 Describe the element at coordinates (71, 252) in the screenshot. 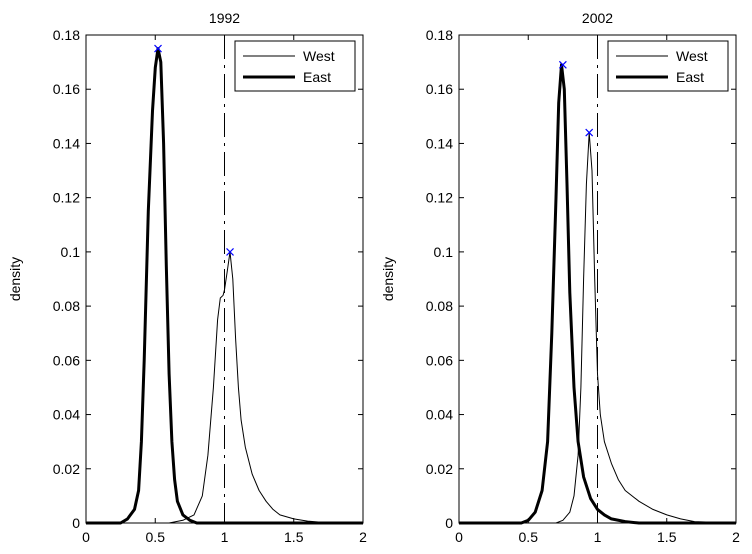

I see `chart-1-ytick-label: 0.1` at that location.